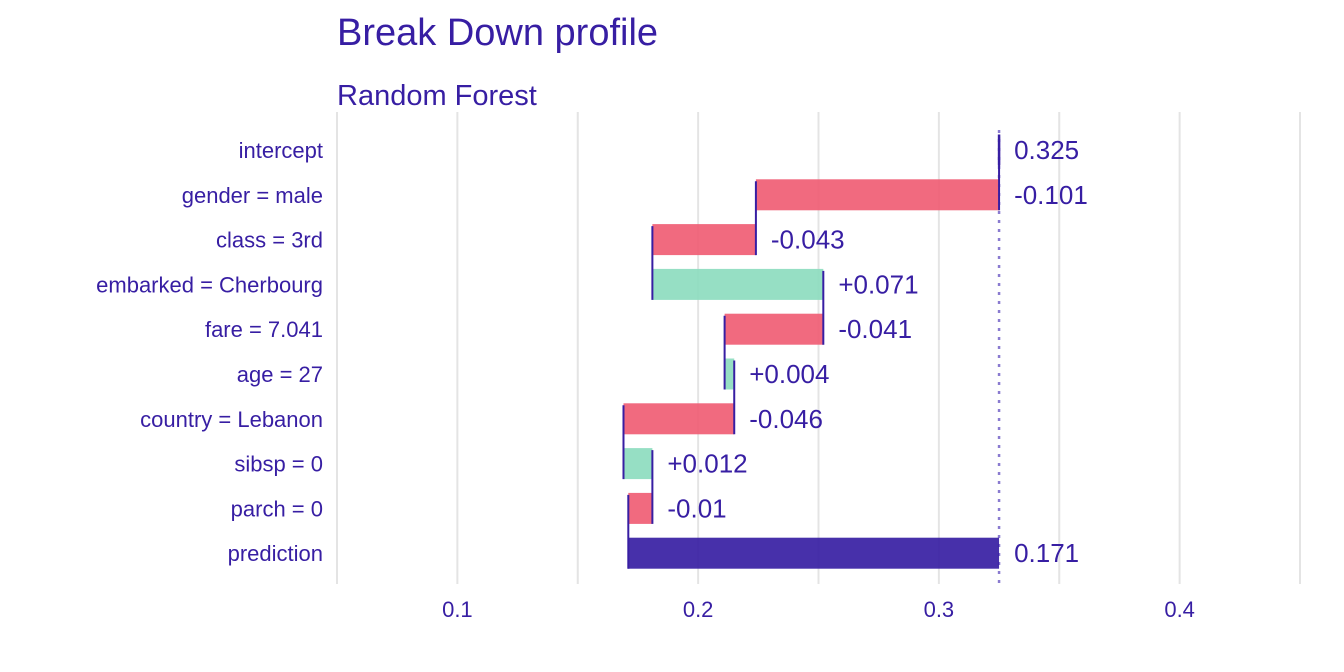 The image size is (1344, 672). I want to click on category-label: intercept, so click(281, 150).